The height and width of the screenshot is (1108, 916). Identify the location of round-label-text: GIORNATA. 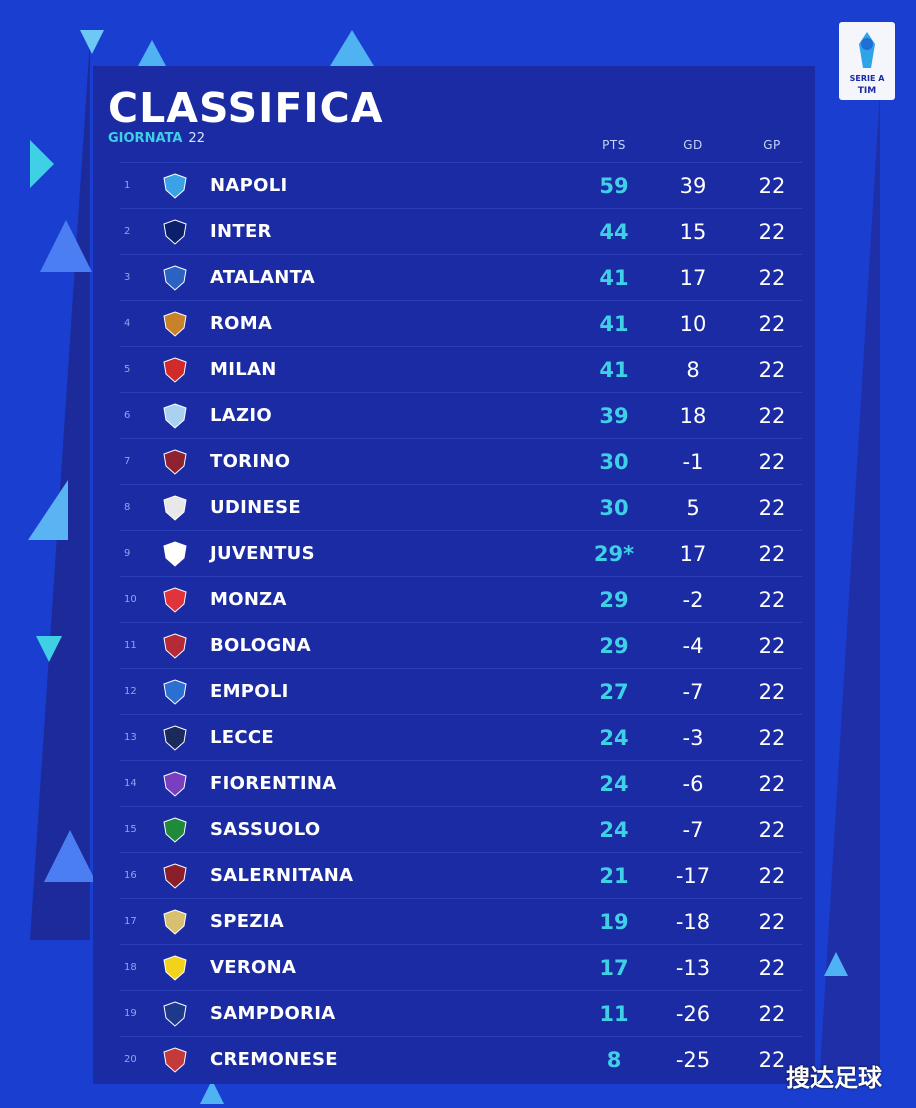
(145, 138).